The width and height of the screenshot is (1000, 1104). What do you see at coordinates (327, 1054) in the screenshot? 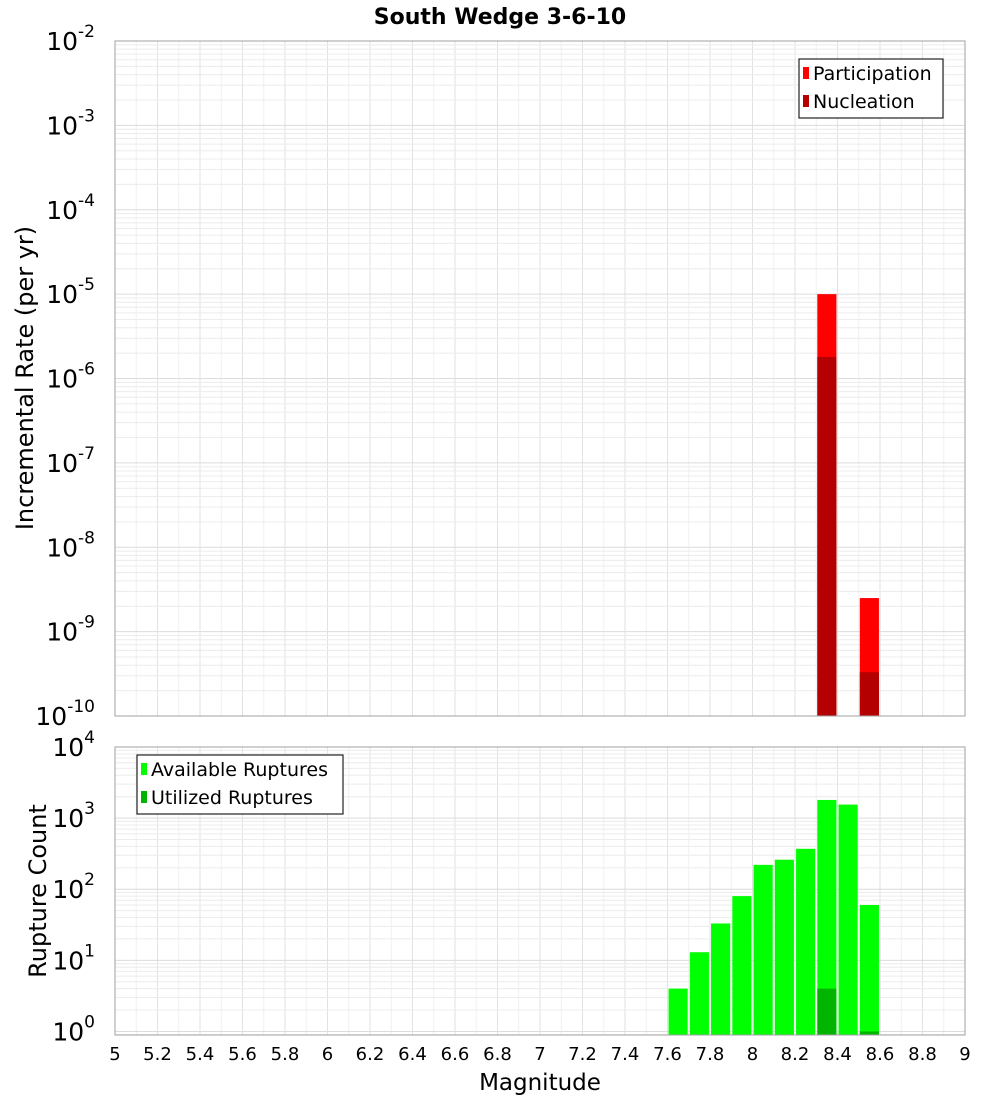
I see `x-tick-label: 6` at bounding box center [327, 1054].